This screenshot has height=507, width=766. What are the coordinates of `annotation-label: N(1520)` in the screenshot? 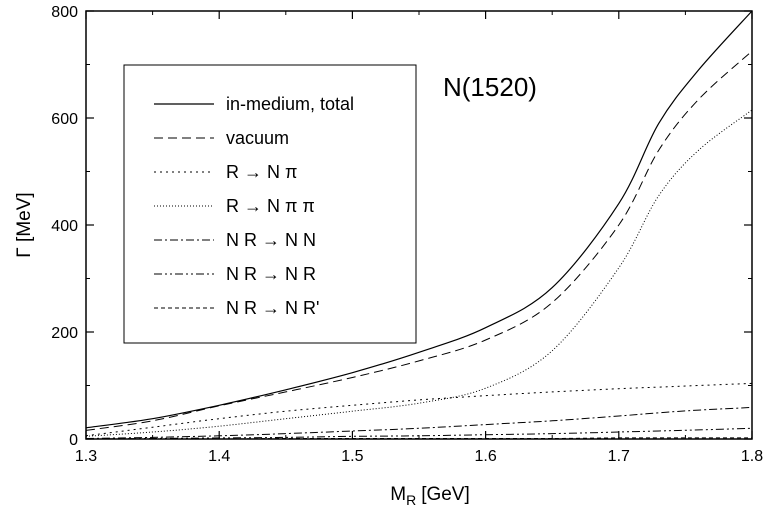 It's located at (490, 87).